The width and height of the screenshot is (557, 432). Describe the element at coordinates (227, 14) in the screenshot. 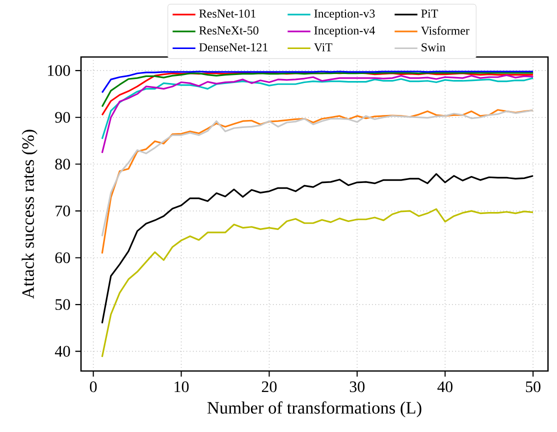

I see `legend-label: ResNet-101` at that location.